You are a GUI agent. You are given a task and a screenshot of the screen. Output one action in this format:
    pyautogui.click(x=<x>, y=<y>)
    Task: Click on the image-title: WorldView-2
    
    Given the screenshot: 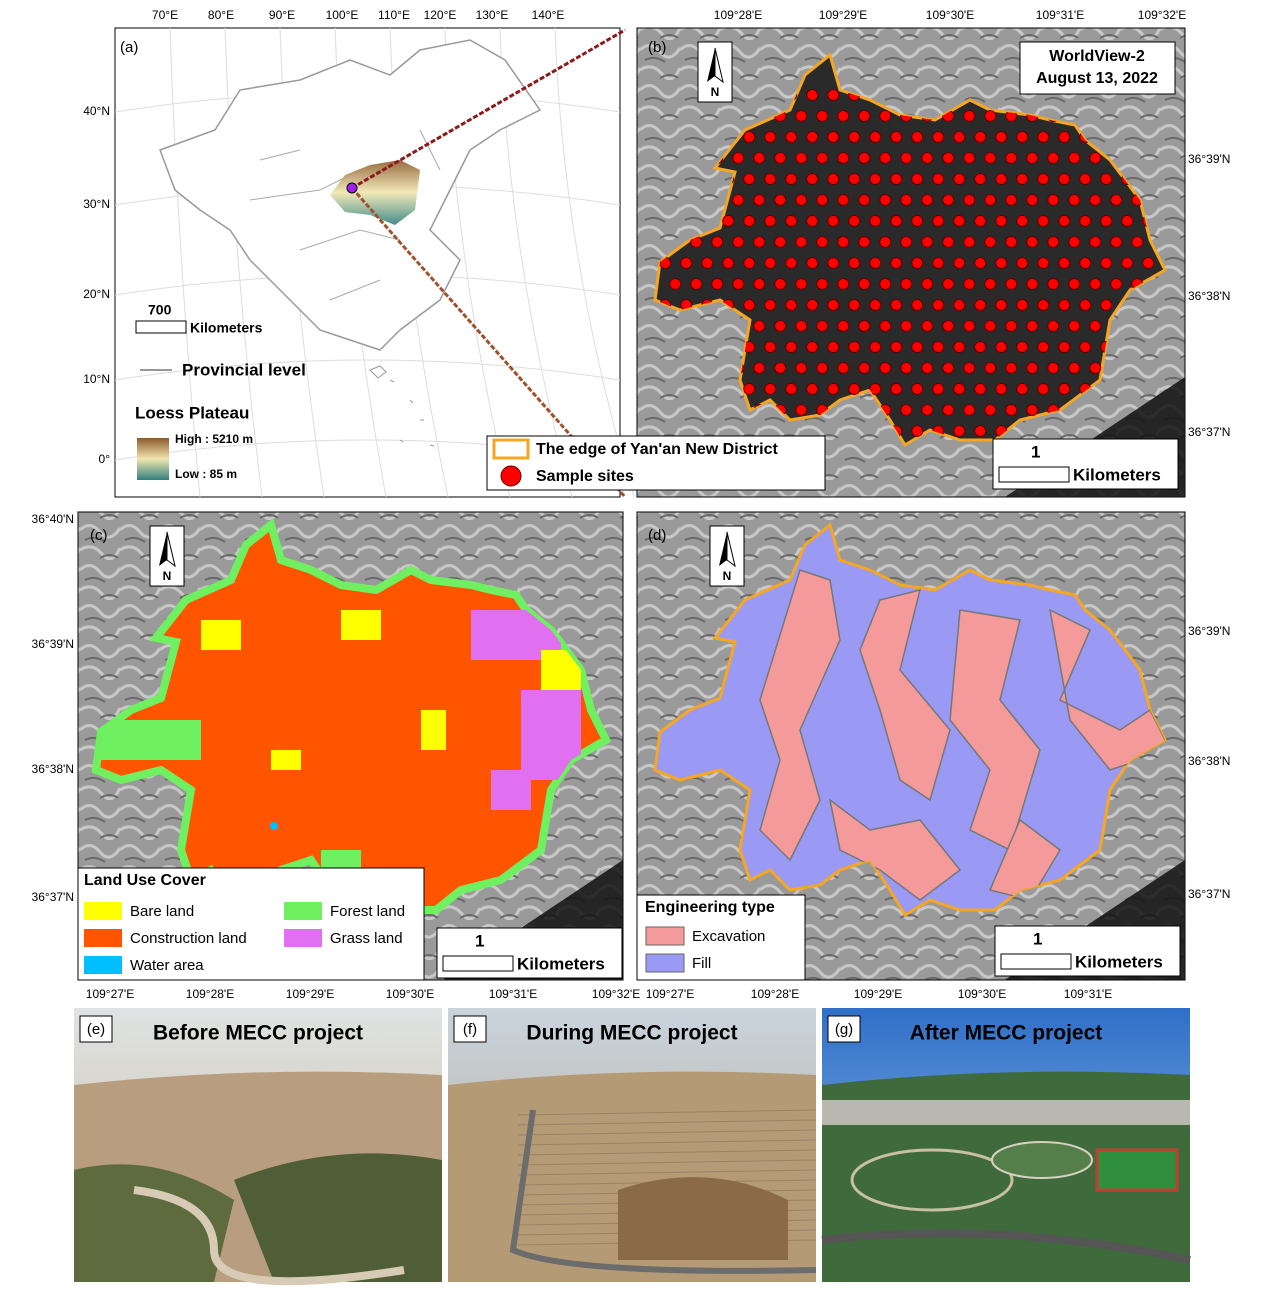 What is the action you would take?
    pyautogui.click(x=1097, y=56)
    